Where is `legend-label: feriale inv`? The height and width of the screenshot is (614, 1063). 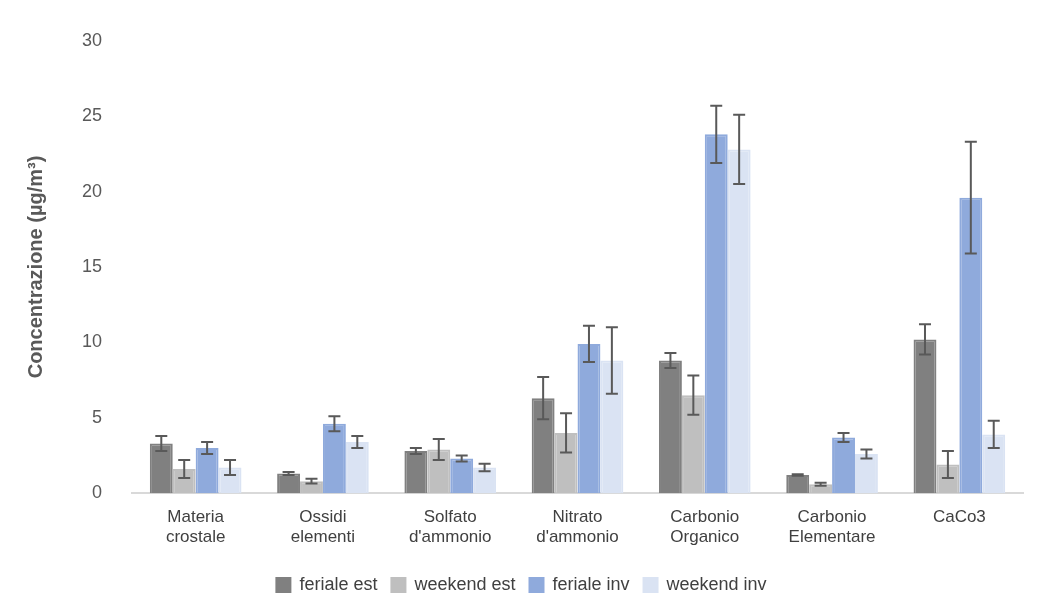 legend-label: feriale inv is located at coordinates (591, 583).